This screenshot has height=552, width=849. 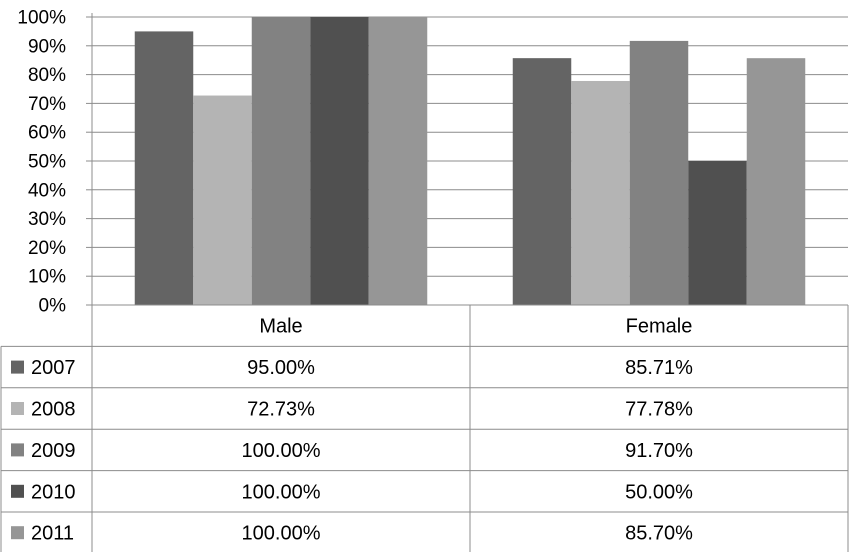 What do you see at coordinates (17, 367) in the screenshot?
I see `legend-swatch-2007` at bounding box center [17, 367].